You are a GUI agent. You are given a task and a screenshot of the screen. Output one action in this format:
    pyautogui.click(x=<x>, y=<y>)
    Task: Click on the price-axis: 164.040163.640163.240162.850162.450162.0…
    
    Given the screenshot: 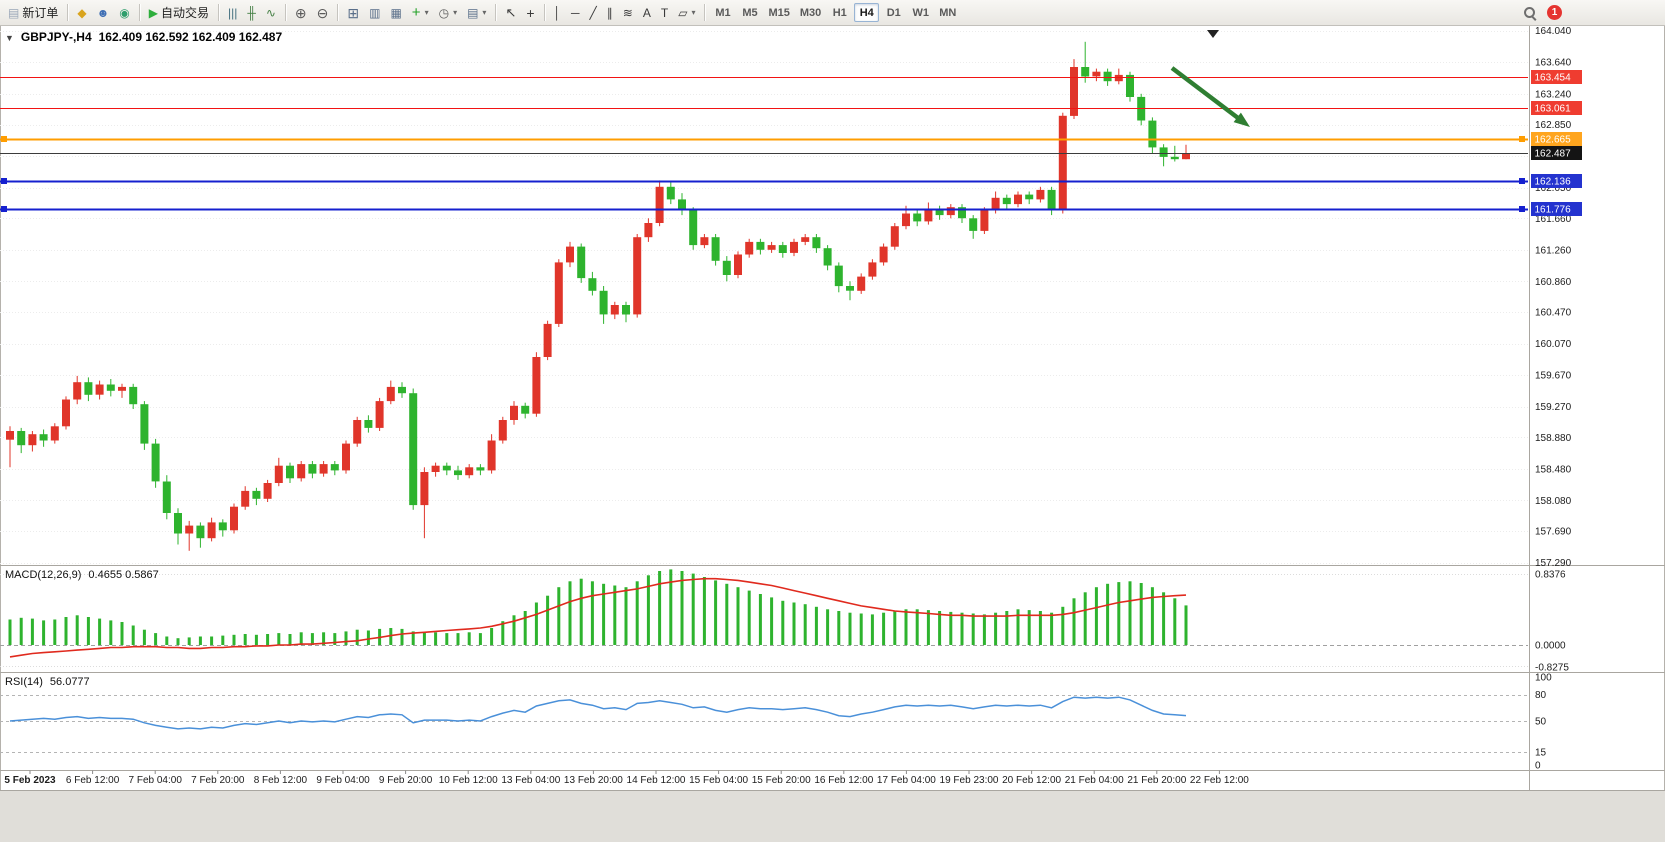 What is the action you would take?
    pyautogui.click(x=1556, y=399)
    